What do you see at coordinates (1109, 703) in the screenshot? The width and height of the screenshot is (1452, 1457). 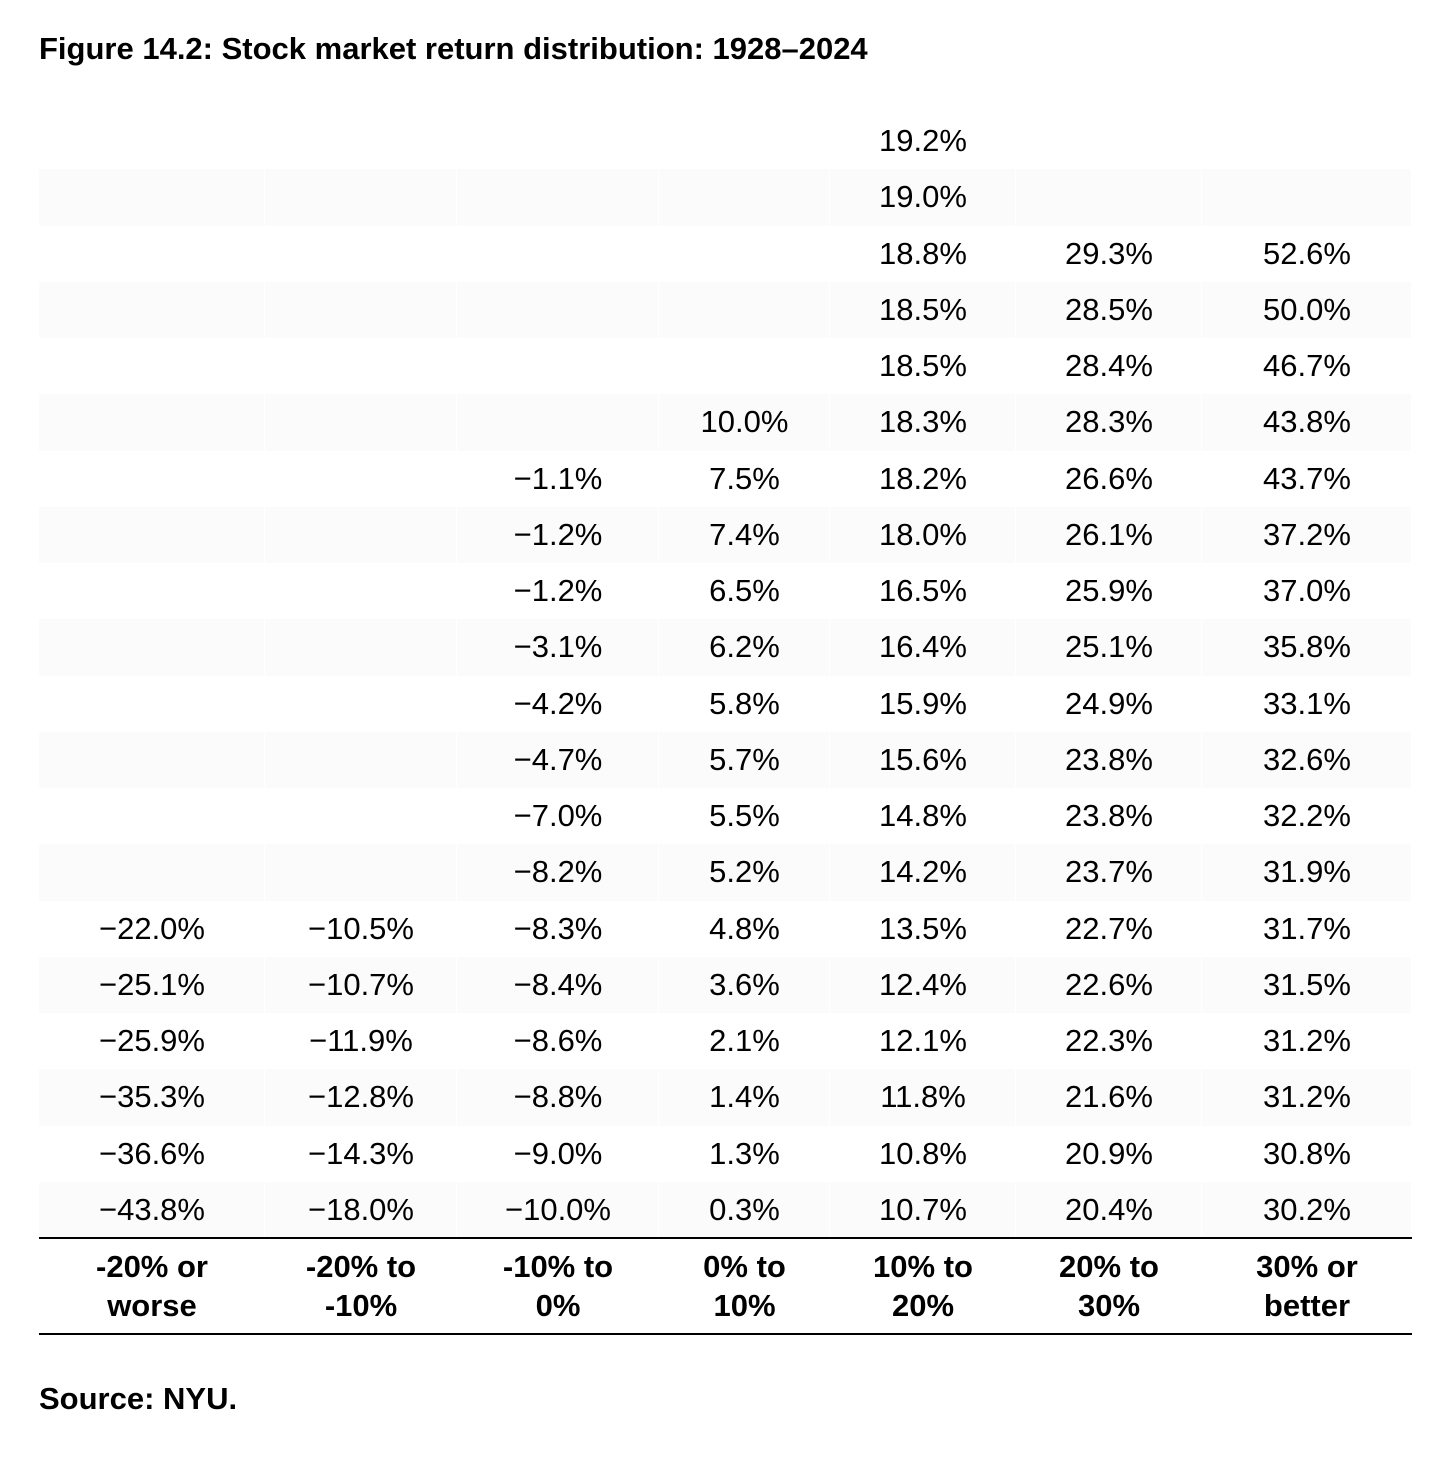 I see `value-cell: 24.9%` at bounding box center [1109, 703].